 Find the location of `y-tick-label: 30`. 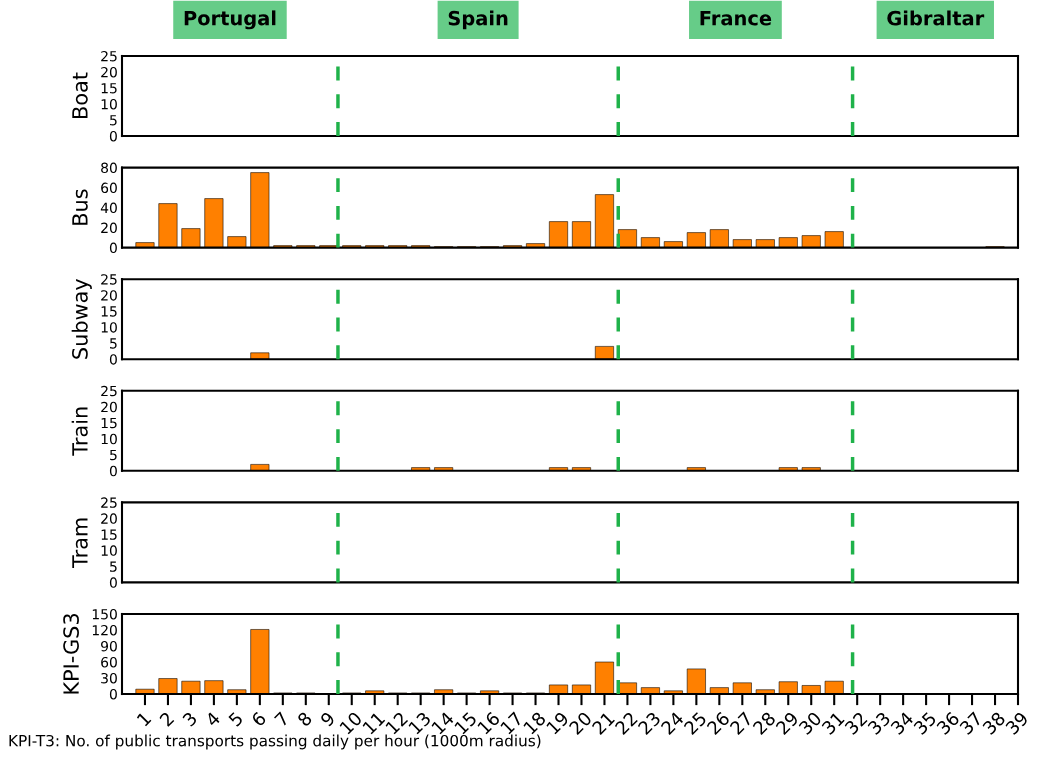

y-tick-label: 30 is located at coordinates (109, 678).